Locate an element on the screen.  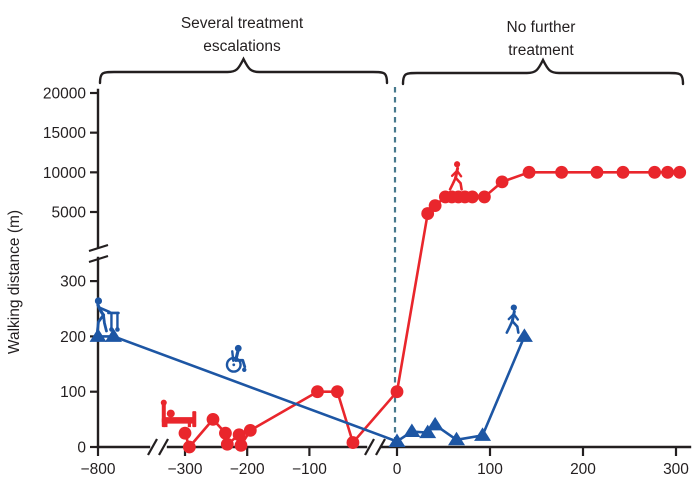
right-phase-label: No further treatment is located at coordinates (541, 39).